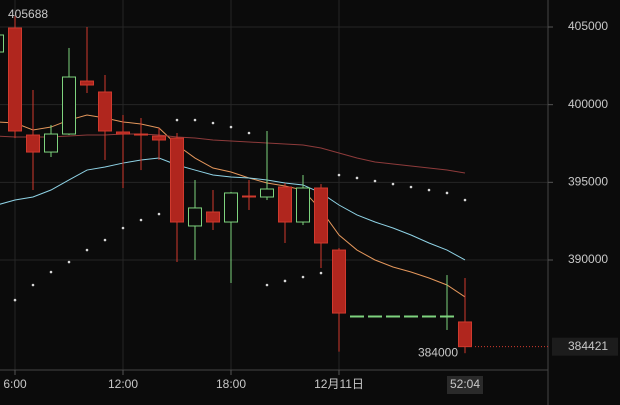 This screenshot has height=405, width=620. Describe the element at coordinates (231, 384) in the screenshot. I see `x-tick-label: 18:00` at that location.